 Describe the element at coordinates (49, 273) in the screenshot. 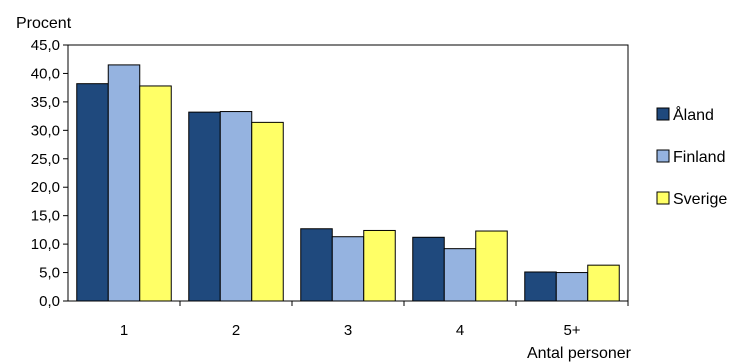

I see `y-tick-label: 5,0` at that location.